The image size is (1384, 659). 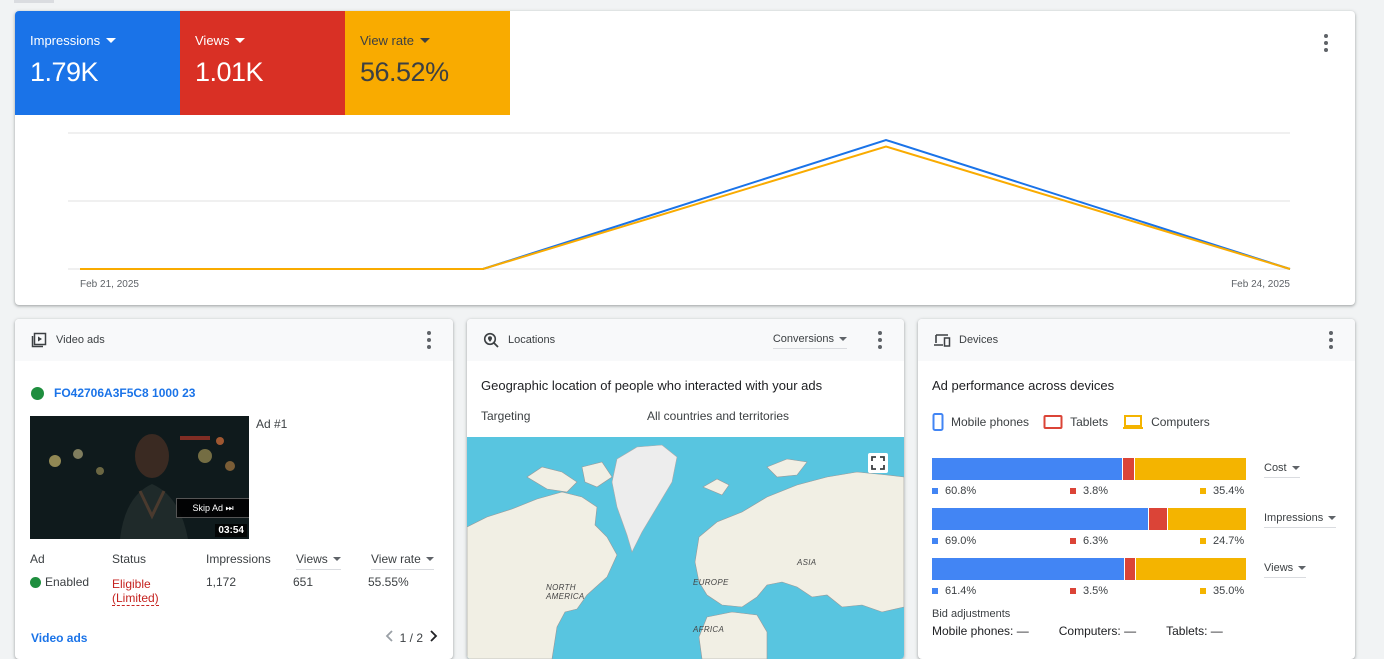 I want to click on computer-percent: 24.7%, so click(x=1222, y=541).